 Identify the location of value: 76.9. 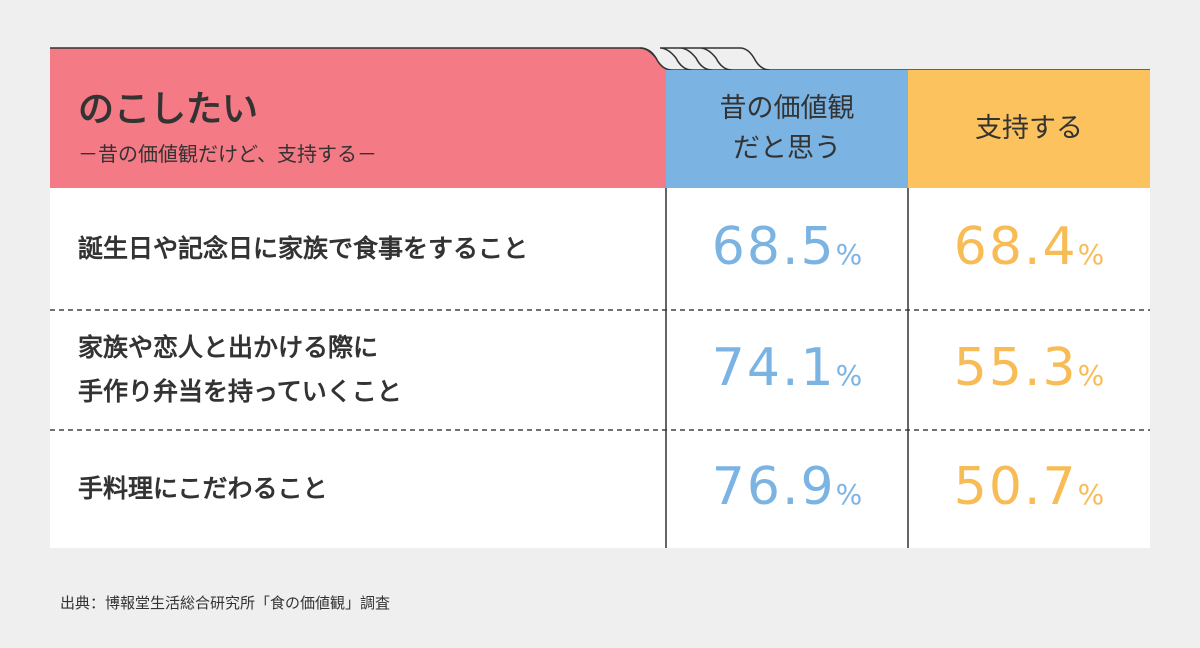
(773, 487).